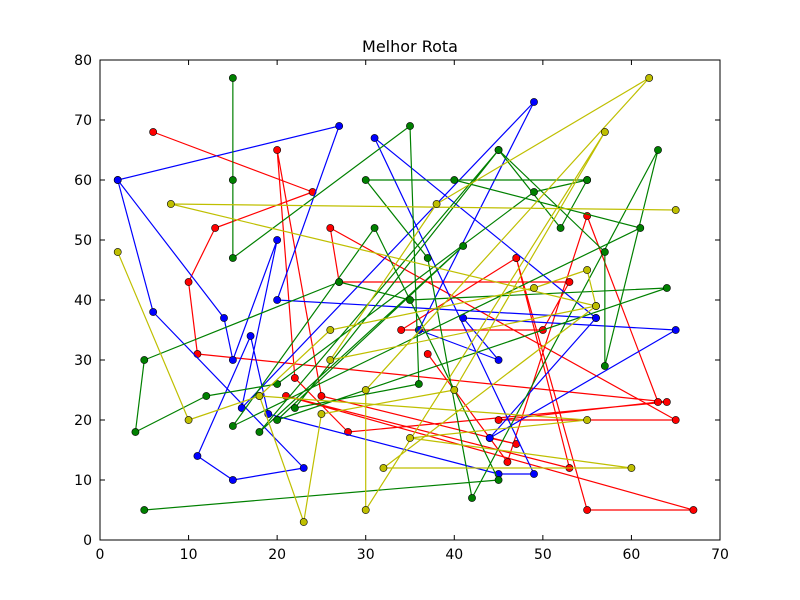 Image resolution: width=800 pixels, height=600 pixels. Describe the element at coordinates (87, 541) in the screenshot. I see `y-tick-label-0: 0` at that location.